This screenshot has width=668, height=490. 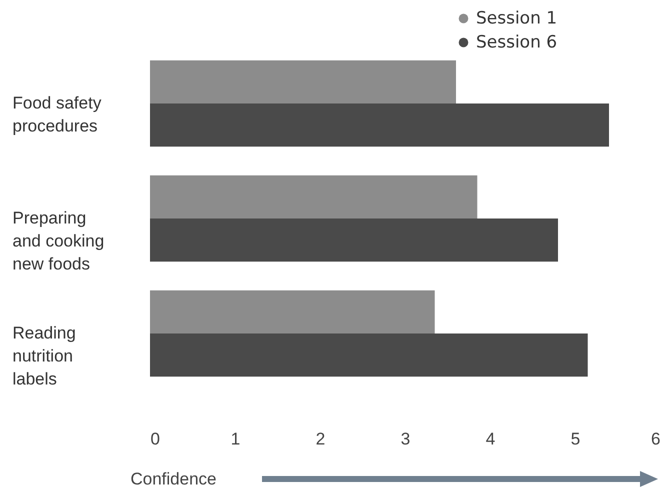 What do you see at coordinates (58, 241) in the screenshot?
I see `y-tick-label: Preparing and cooking new foods` at bounding box center [58, 241].